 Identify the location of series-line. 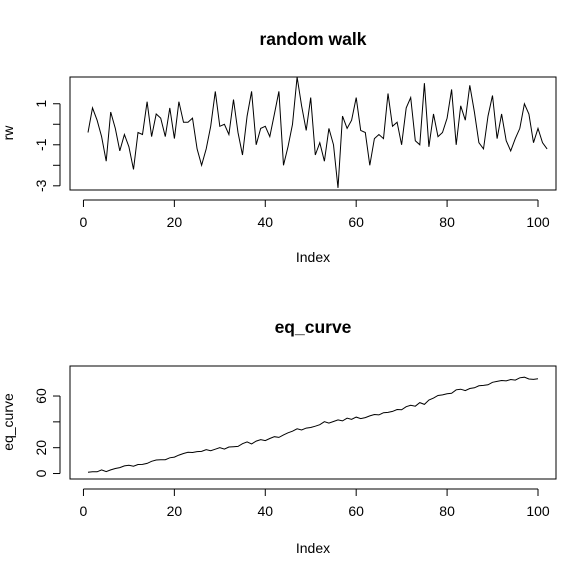
(313, 424).